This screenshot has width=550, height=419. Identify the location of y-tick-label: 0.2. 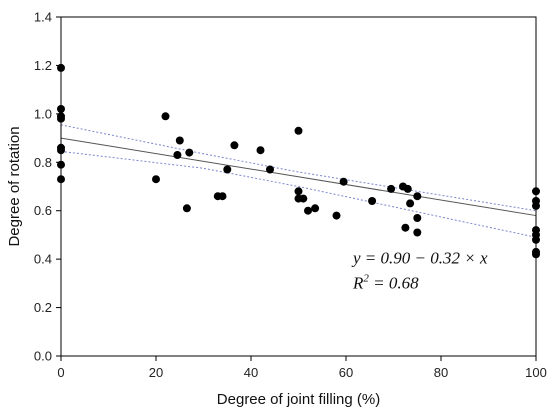
(43, 307).